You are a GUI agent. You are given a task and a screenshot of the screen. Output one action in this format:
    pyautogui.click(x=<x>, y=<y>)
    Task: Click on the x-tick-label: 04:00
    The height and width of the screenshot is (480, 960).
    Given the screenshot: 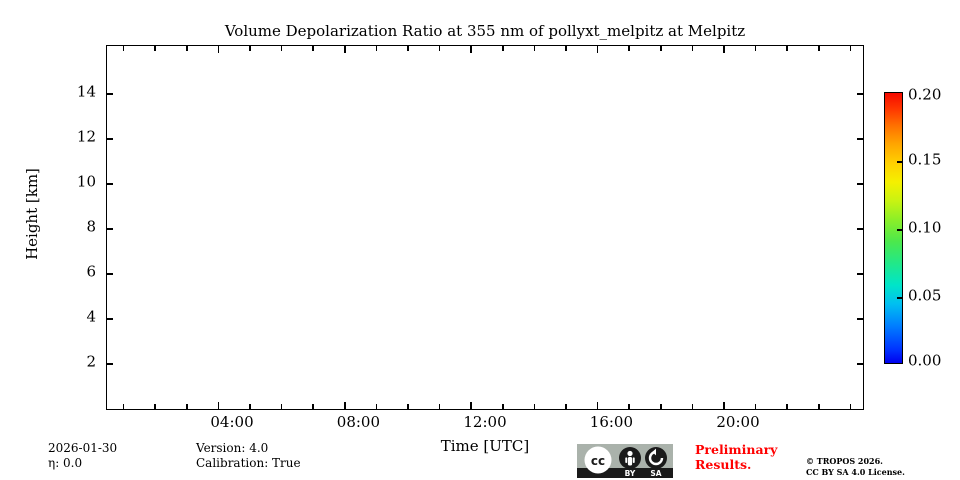 What is the action you would take?
    pyautogui.click(x=232, y=422)
    